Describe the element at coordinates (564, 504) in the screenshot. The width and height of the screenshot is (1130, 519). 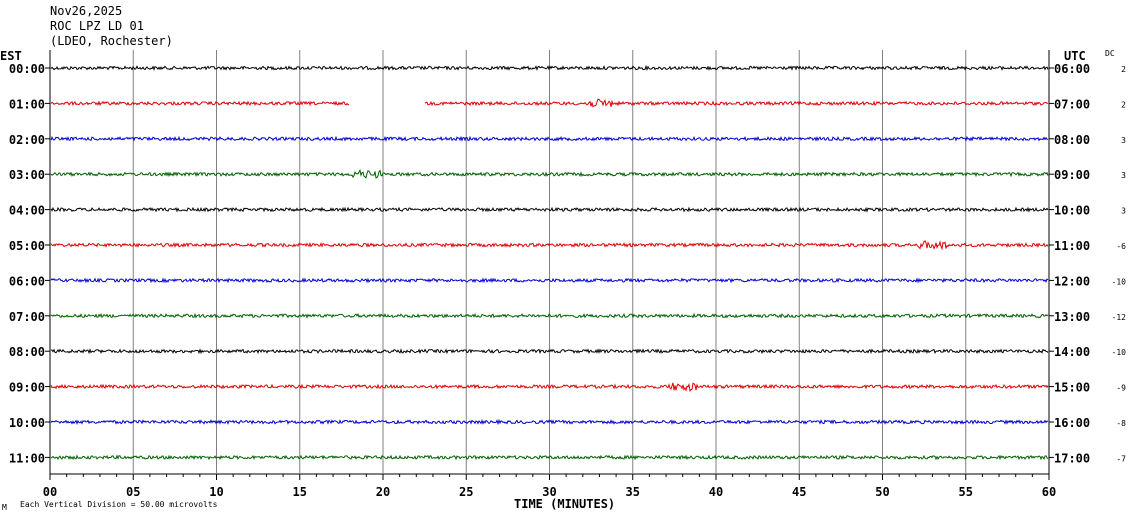
I see `x-axis-title: TIME (MINUTES)` at that location.